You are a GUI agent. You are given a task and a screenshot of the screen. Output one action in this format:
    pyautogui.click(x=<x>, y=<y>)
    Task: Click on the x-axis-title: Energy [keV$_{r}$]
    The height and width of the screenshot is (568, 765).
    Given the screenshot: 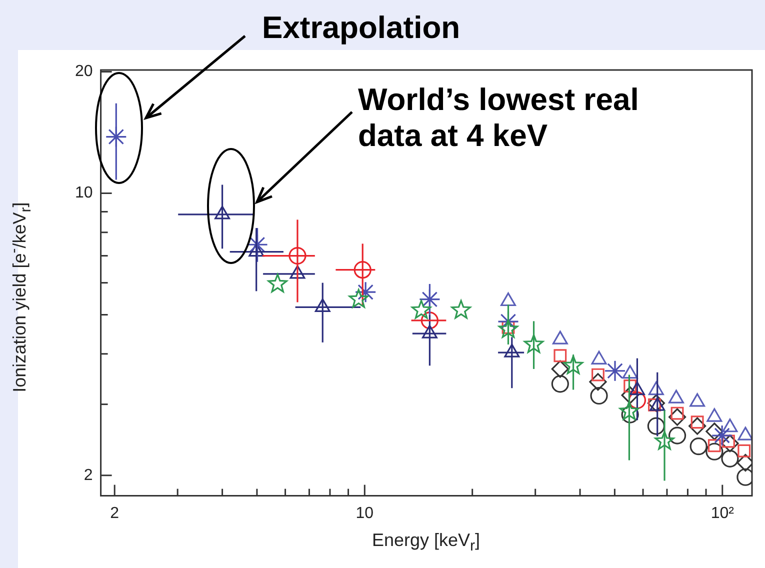 What is the action you would take?
    pyautogui.click(x=426, y=542)
    